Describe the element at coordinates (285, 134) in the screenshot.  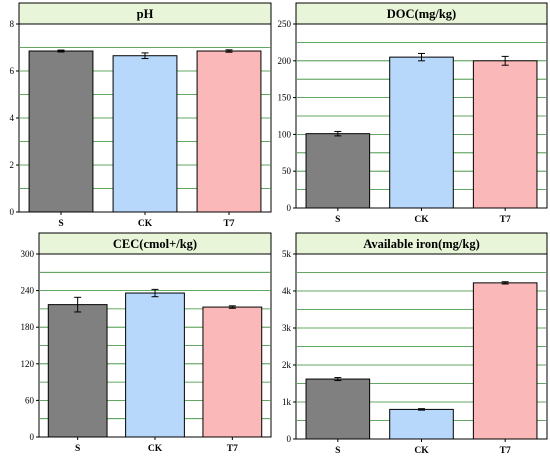
I see `y-tick-label: 100` at that location.